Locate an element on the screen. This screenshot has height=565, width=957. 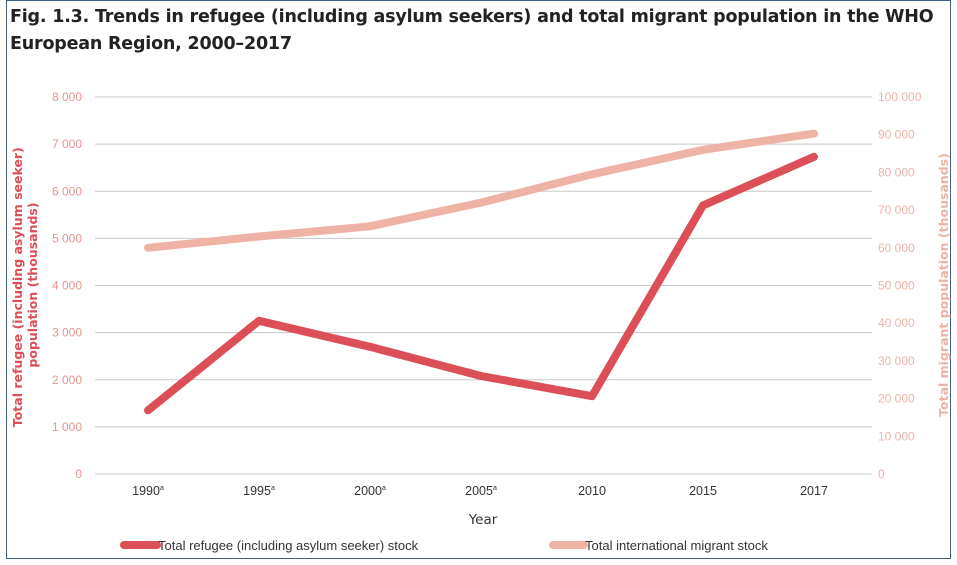
right-tick-label: 70 000 is located at coordinates (896, 210).